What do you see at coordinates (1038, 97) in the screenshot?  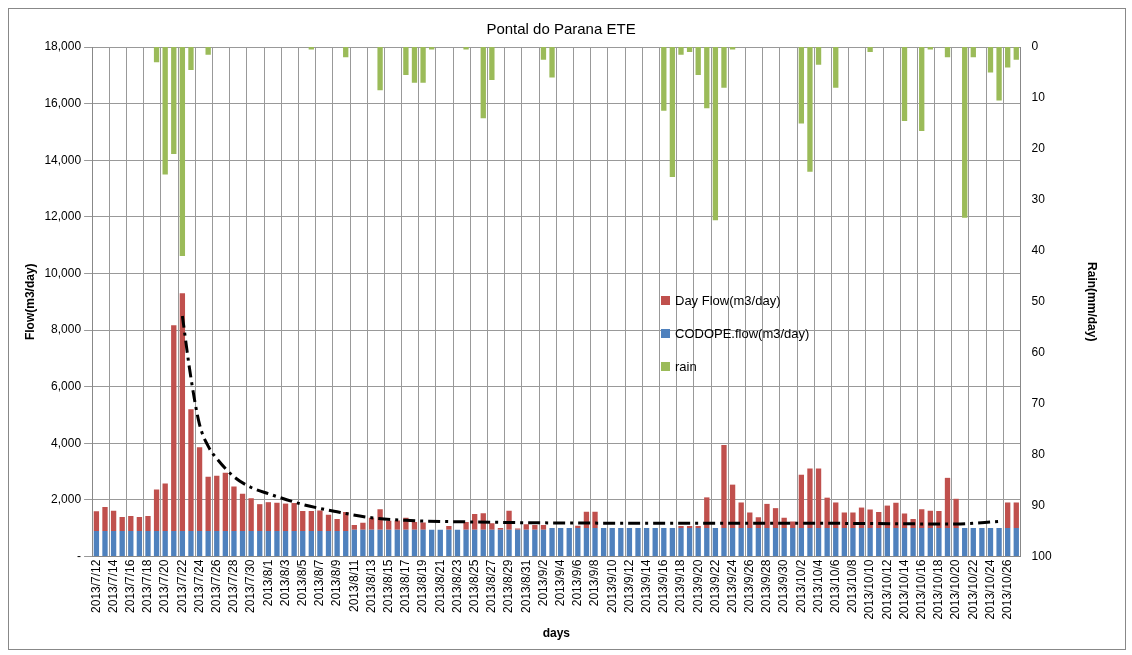 I see `y2-tick-label: 10` at bounding box center [1038, 97].